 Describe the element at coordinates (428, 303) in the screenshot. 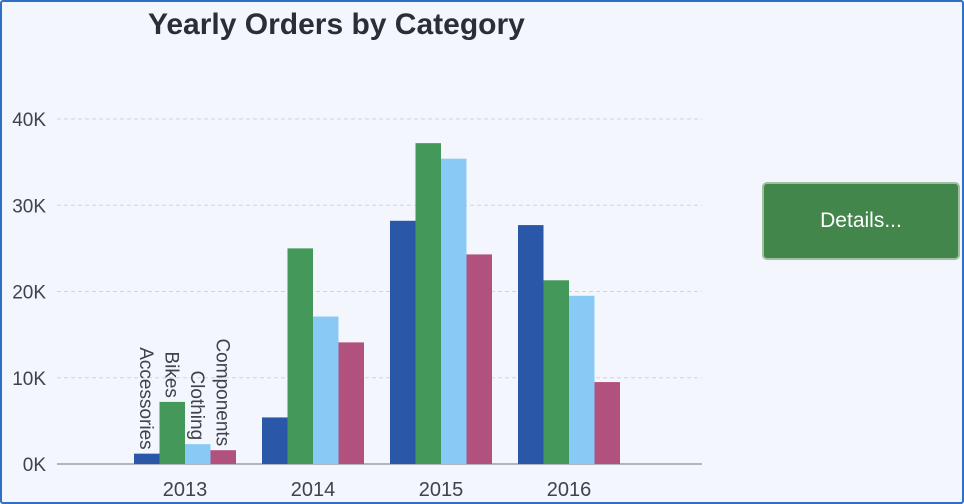

I see `bar-bikes-2015` at that location.